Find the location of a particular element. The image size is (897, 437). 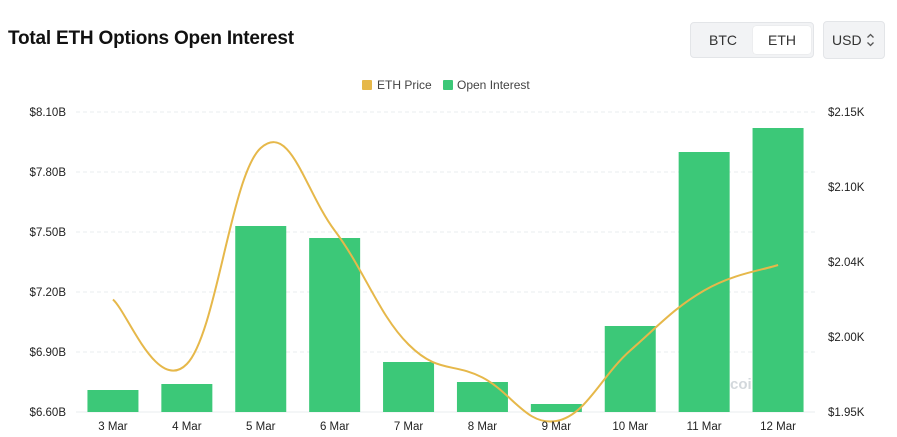

x-axis-tick-label: 6 Mar is located at coordinates (335, 427).